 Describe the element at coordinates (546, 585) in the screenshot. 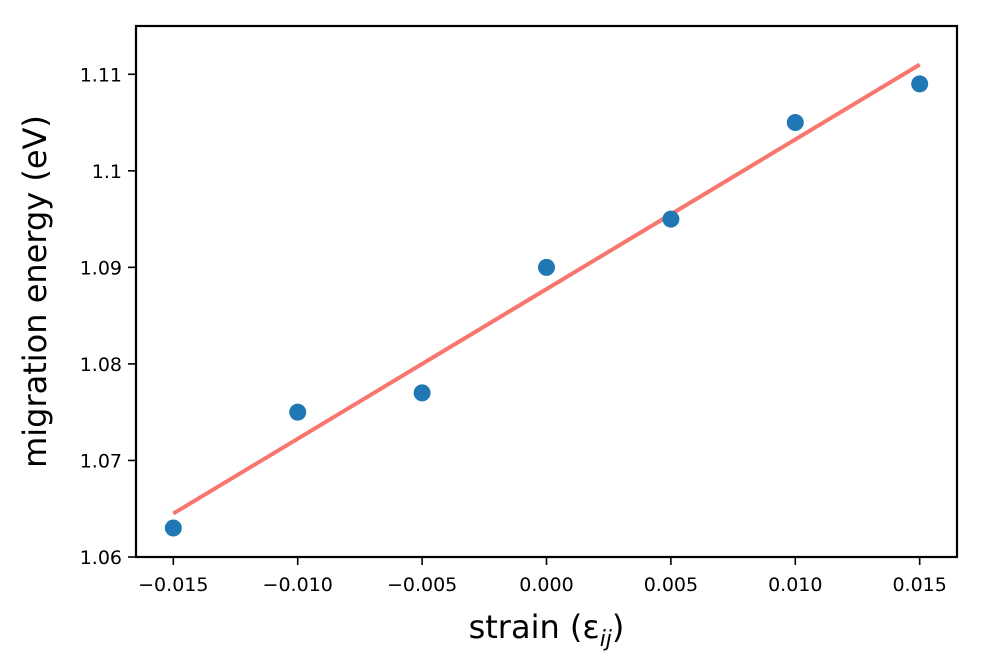

I see `x-tick-label: 0.000` at that location.